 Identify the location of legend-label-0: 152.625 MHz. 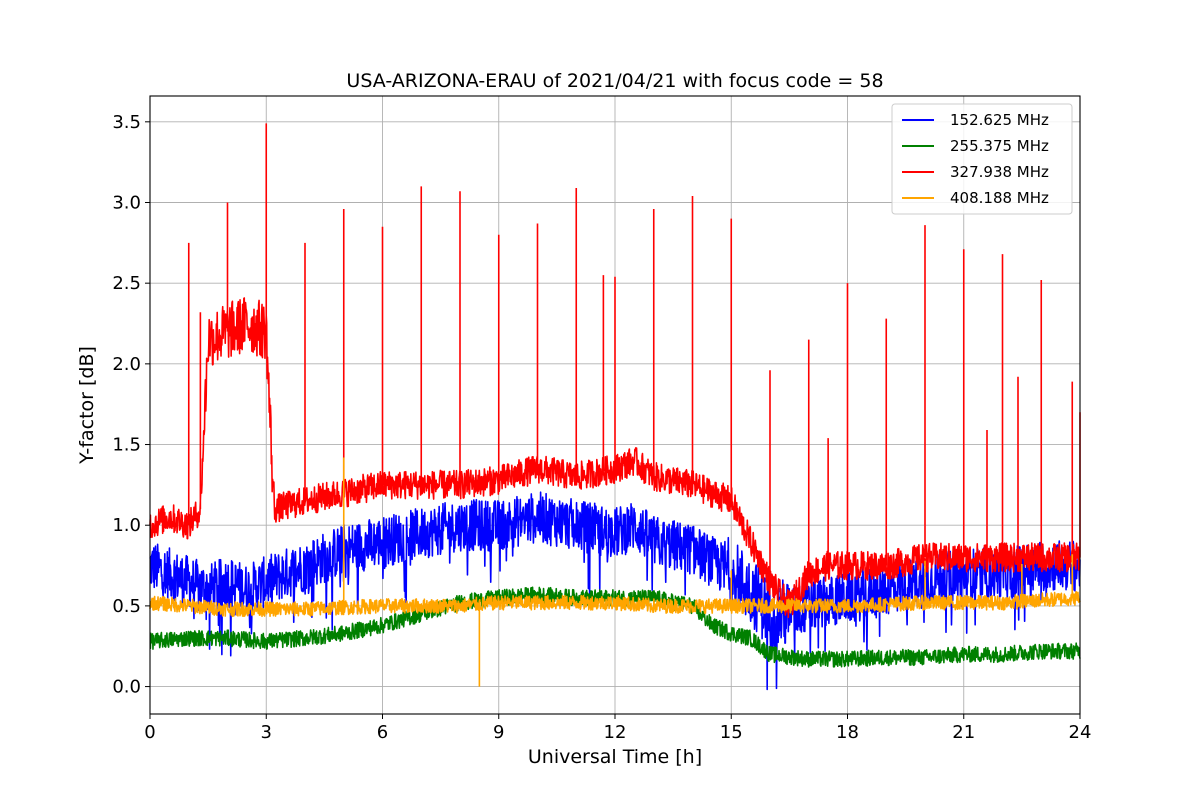
(999, 120).